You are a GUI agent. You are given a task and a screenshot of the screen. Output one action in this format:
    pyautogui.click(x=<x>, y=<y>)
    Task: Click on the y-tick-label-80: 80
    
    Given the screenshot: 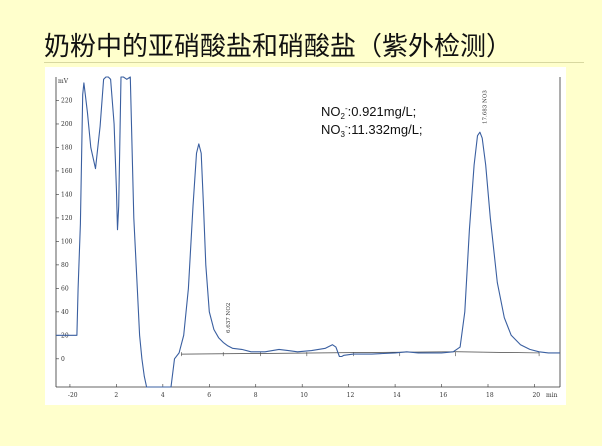 What is the action you would take?
    pyautogui.click(x=65, y=265)
    